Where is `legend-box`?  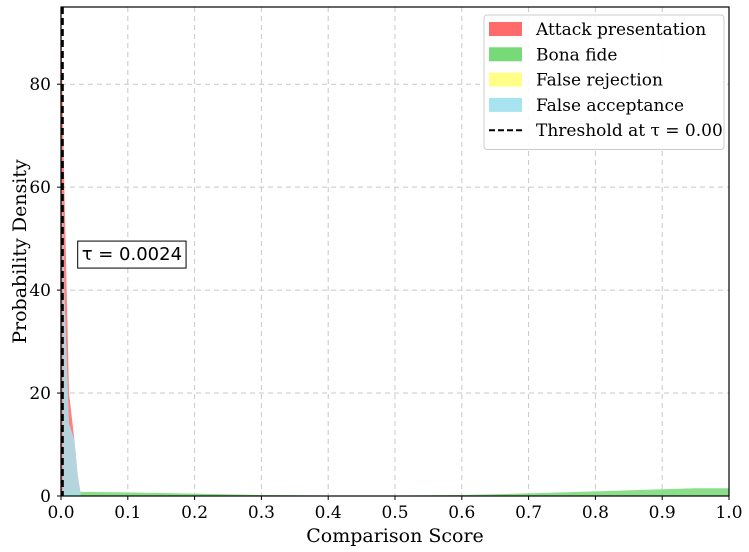 legend-box is located at coordinates (604, 82).